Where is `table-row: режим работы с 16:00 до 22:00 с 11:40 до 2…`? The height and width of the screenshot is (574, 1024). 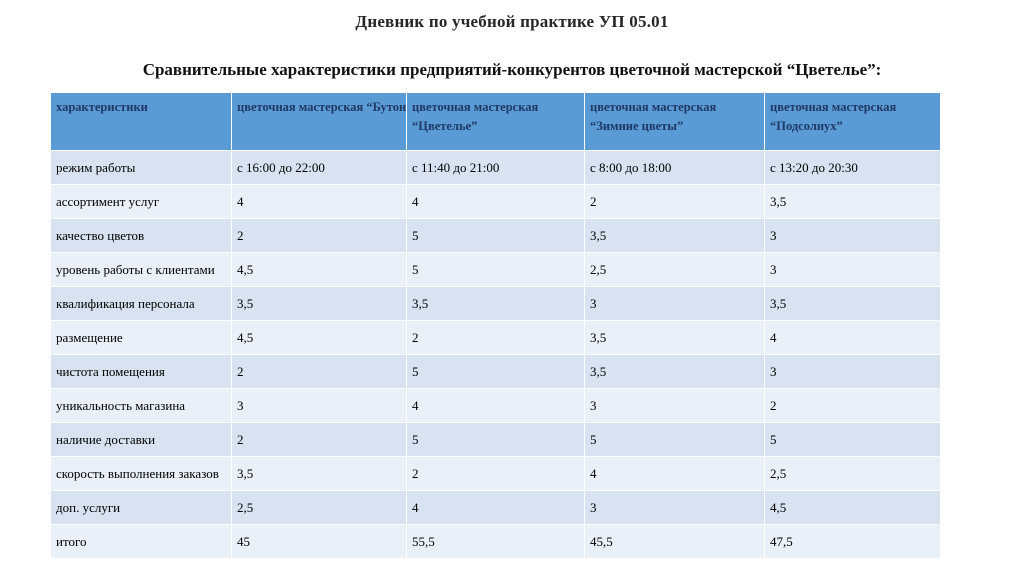 table-row: режим работы с 16:00 до 22:00 с 11:40 до 2… is located at coordinates (495, 167).